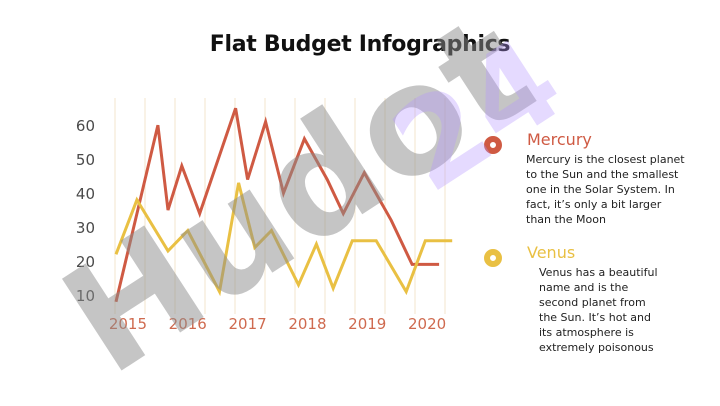 This screenshot has width=720, height=406. What do you see at coordinates (551, 252) in the screenshot?
I see `legend-name: Venus` at bounding box center [551, 252].